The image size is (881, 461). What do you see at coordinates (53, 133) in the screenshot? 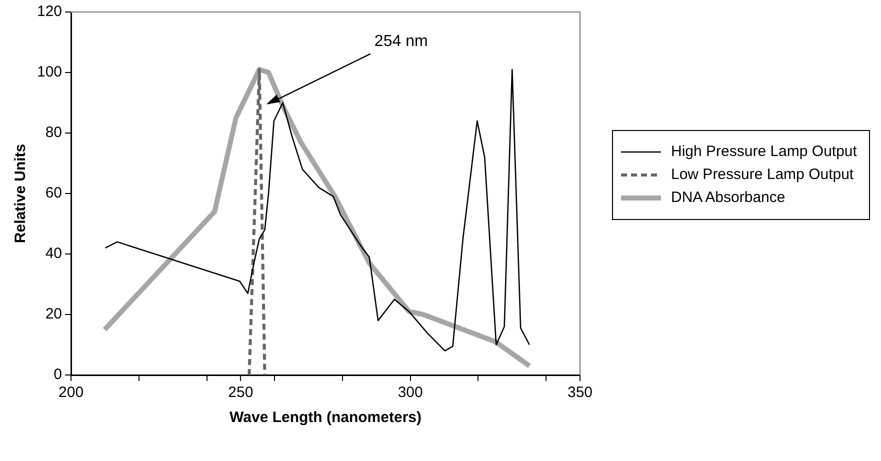
I see `y-tick-label: 80` at bounding box center [53, 133].